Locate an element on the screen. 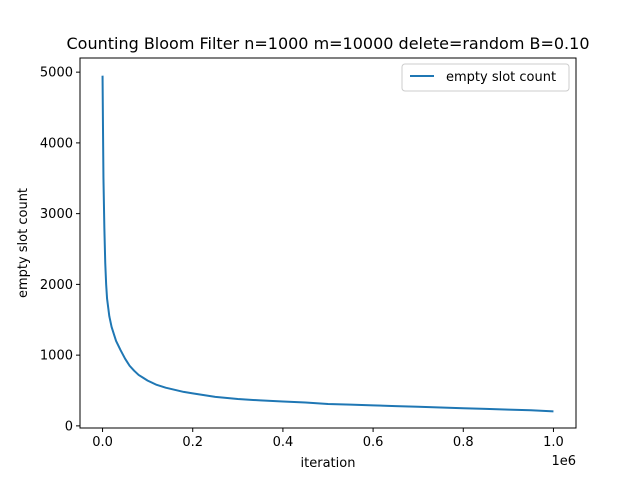 The height and width of the screenshot is (480, 640). x-tick-label: 0.2 is located at coordinates (192, 442).